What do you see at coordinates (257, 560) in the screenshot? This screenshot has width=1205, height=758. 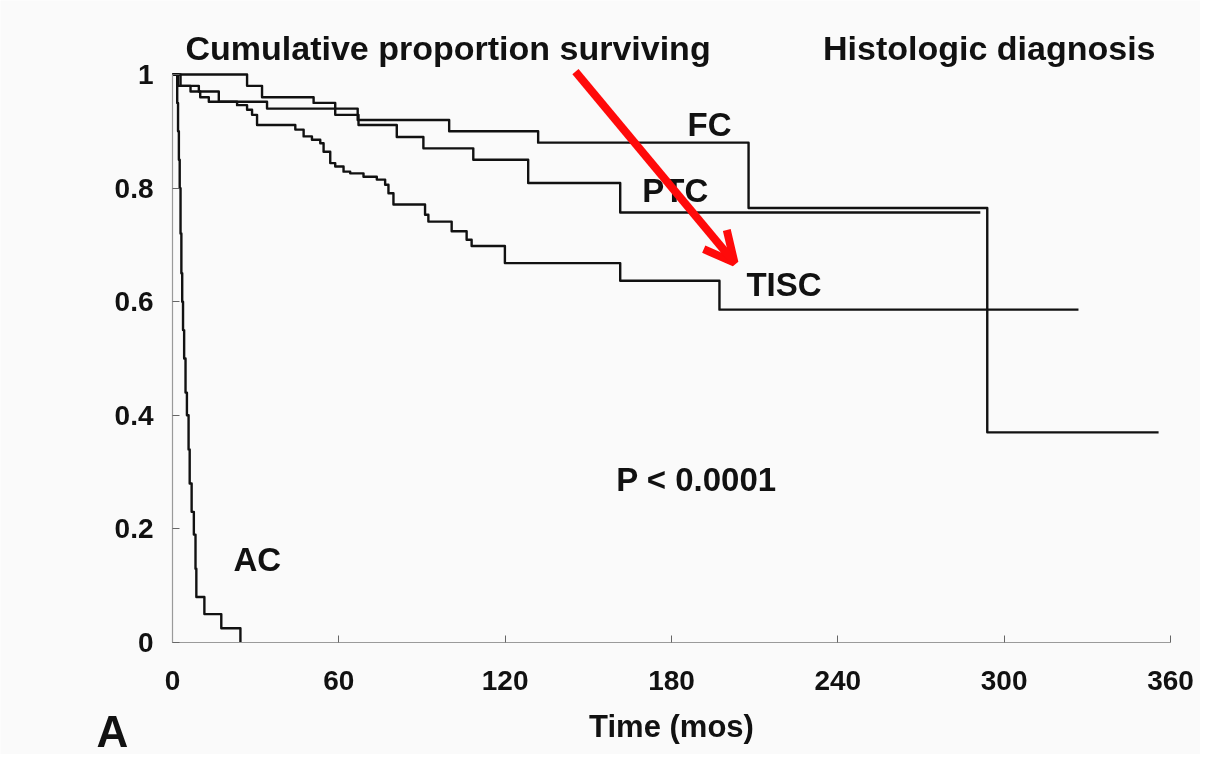 I see `series-label: AC` at bounding box center [257, 560].